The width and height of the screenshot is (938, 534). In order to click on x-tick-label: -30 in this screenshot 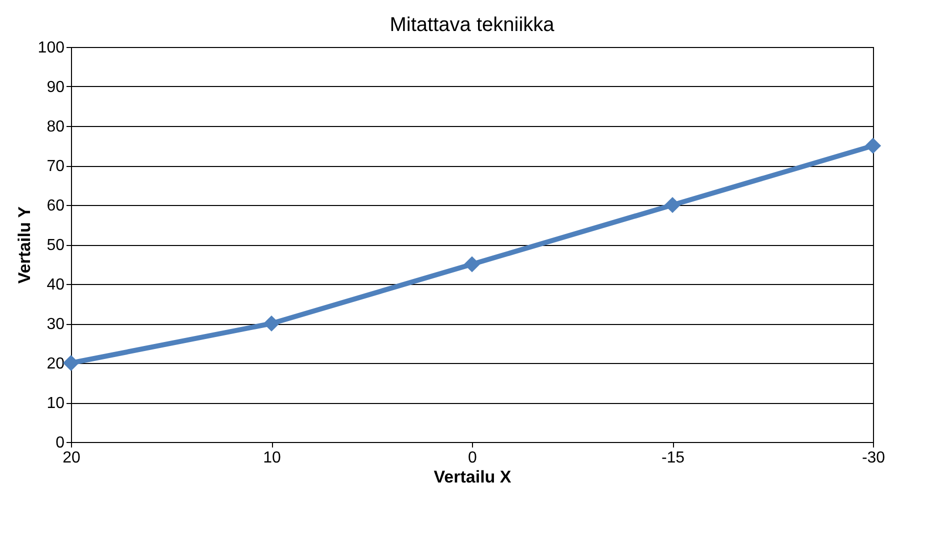, I will do `click(874, 458)`.